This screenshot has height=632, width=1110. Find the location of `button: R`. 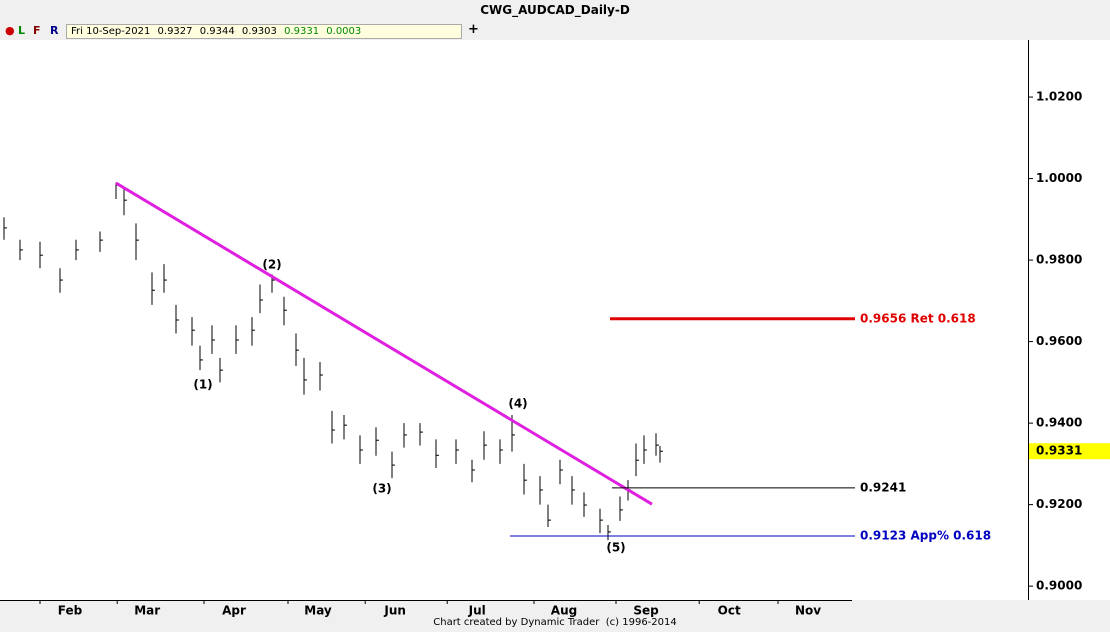

button: R is located at coordinates (54, 30).